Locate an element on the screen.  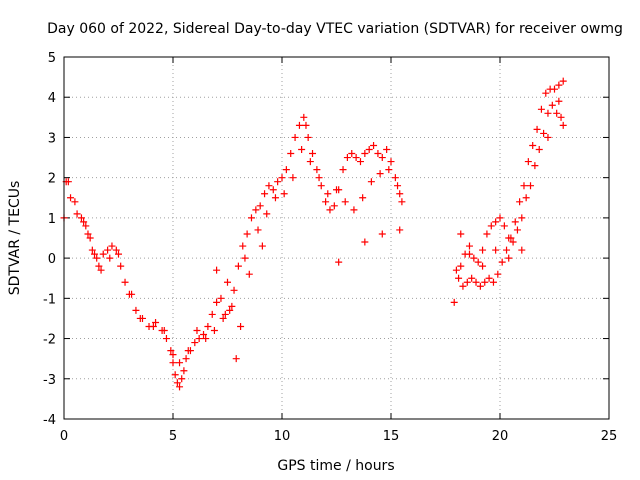
y-tick-label: -1 is located at coordinates (49, 299).